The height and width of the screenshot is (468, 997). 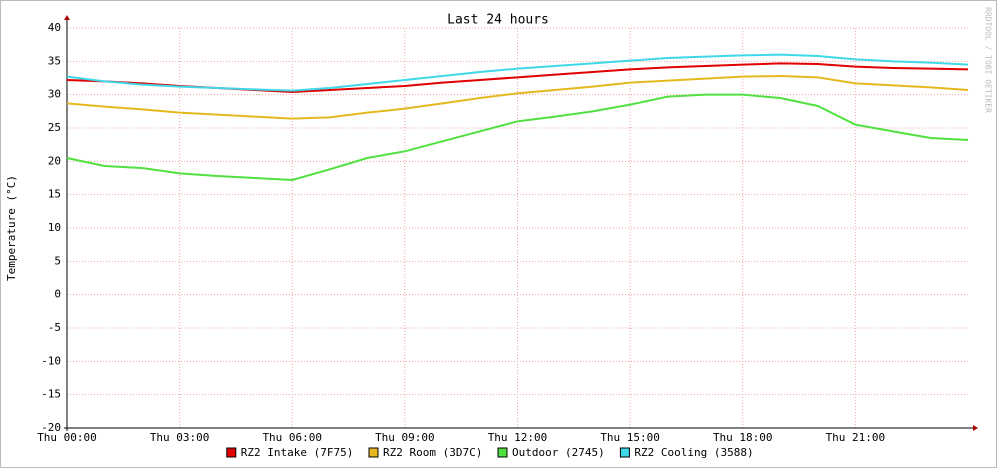 I want to click on y-tick-label: 15, so click(x=54, y=194).